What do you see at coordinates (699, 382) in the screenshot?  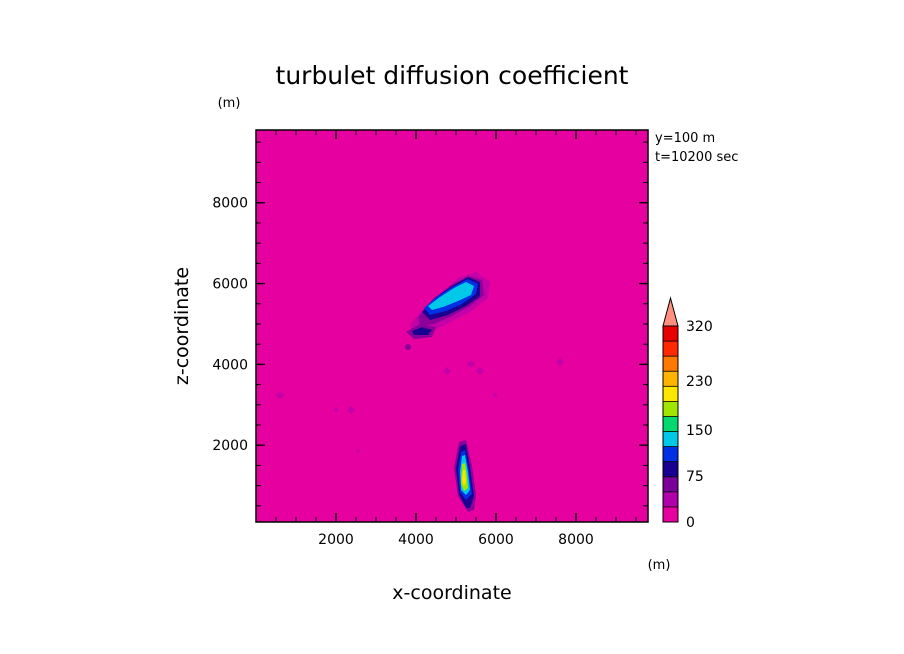 I see `colorbar-label: 230` at bounding box center [699, 382].